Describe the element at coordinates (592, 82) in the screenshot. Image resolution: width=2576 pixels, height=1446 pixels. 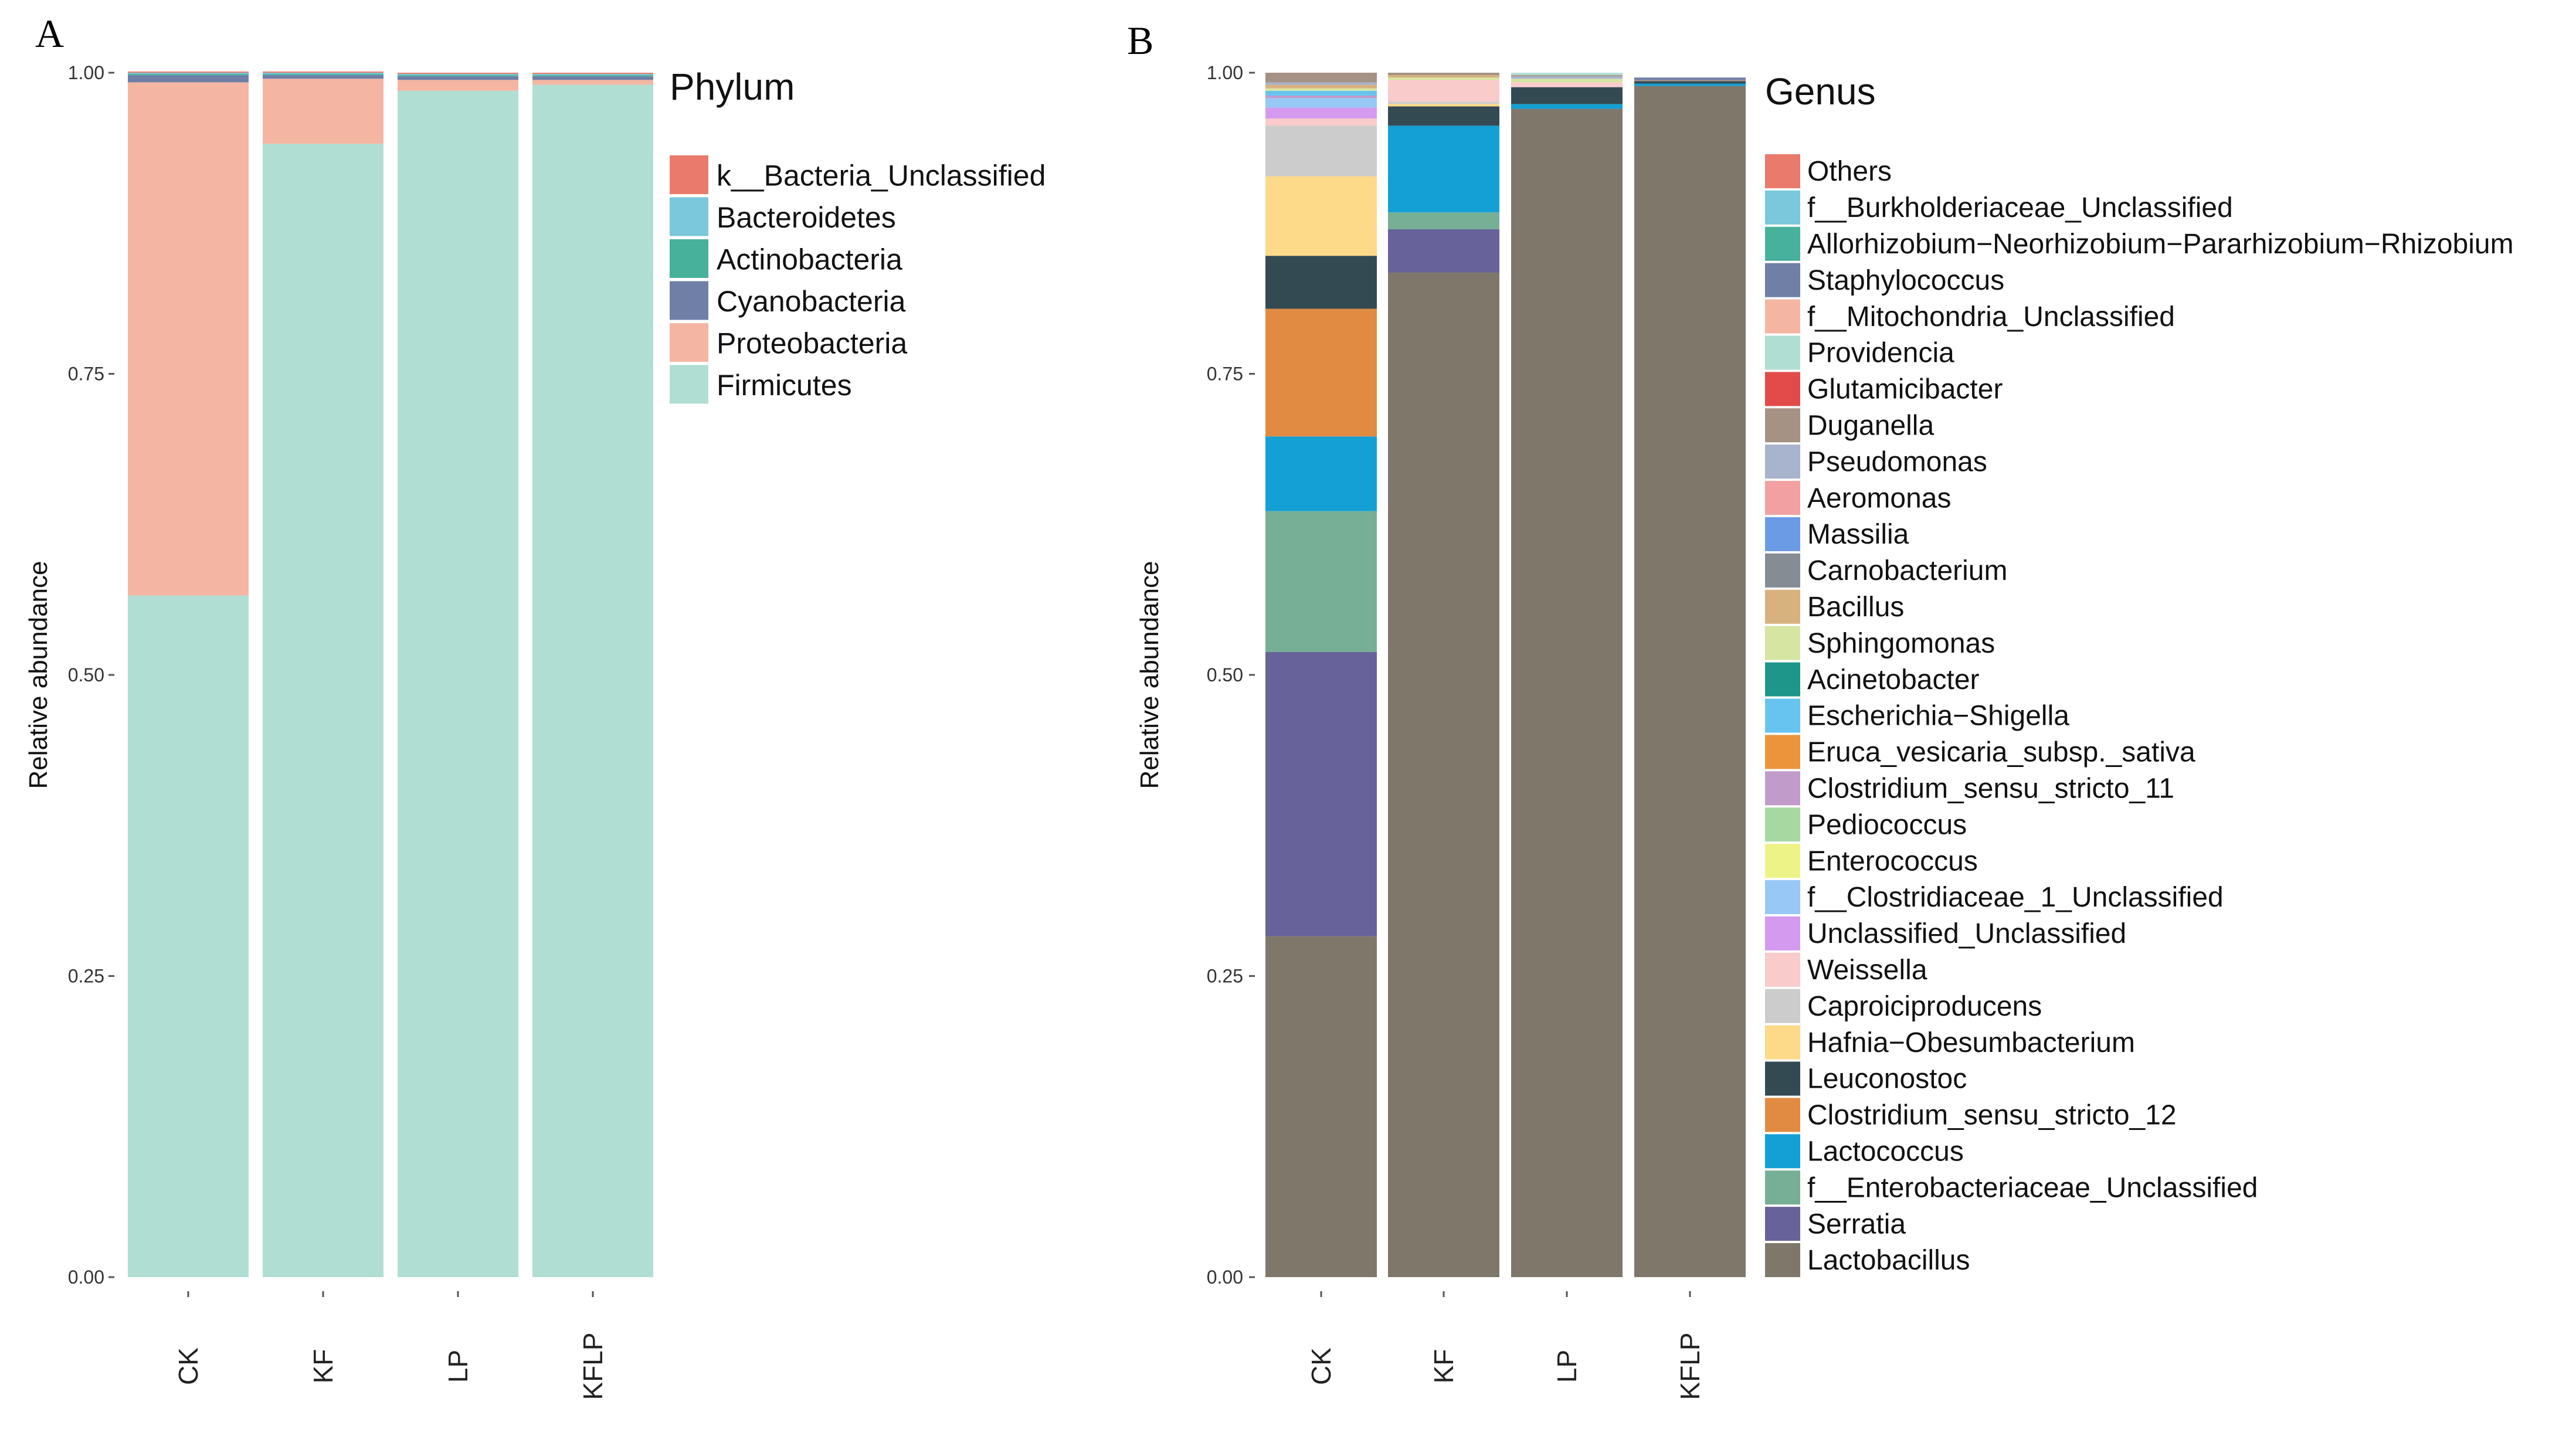
I see `panel-a-bar-kflp-proteobacteria` at that location.